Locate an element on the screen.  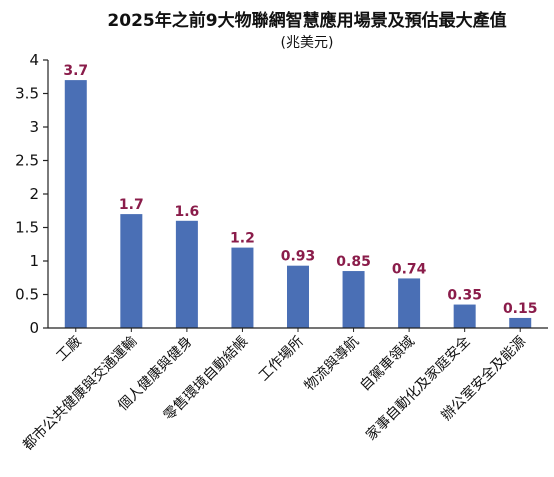
y-tick-label: 0.5 is located at coordinates (27, 295).